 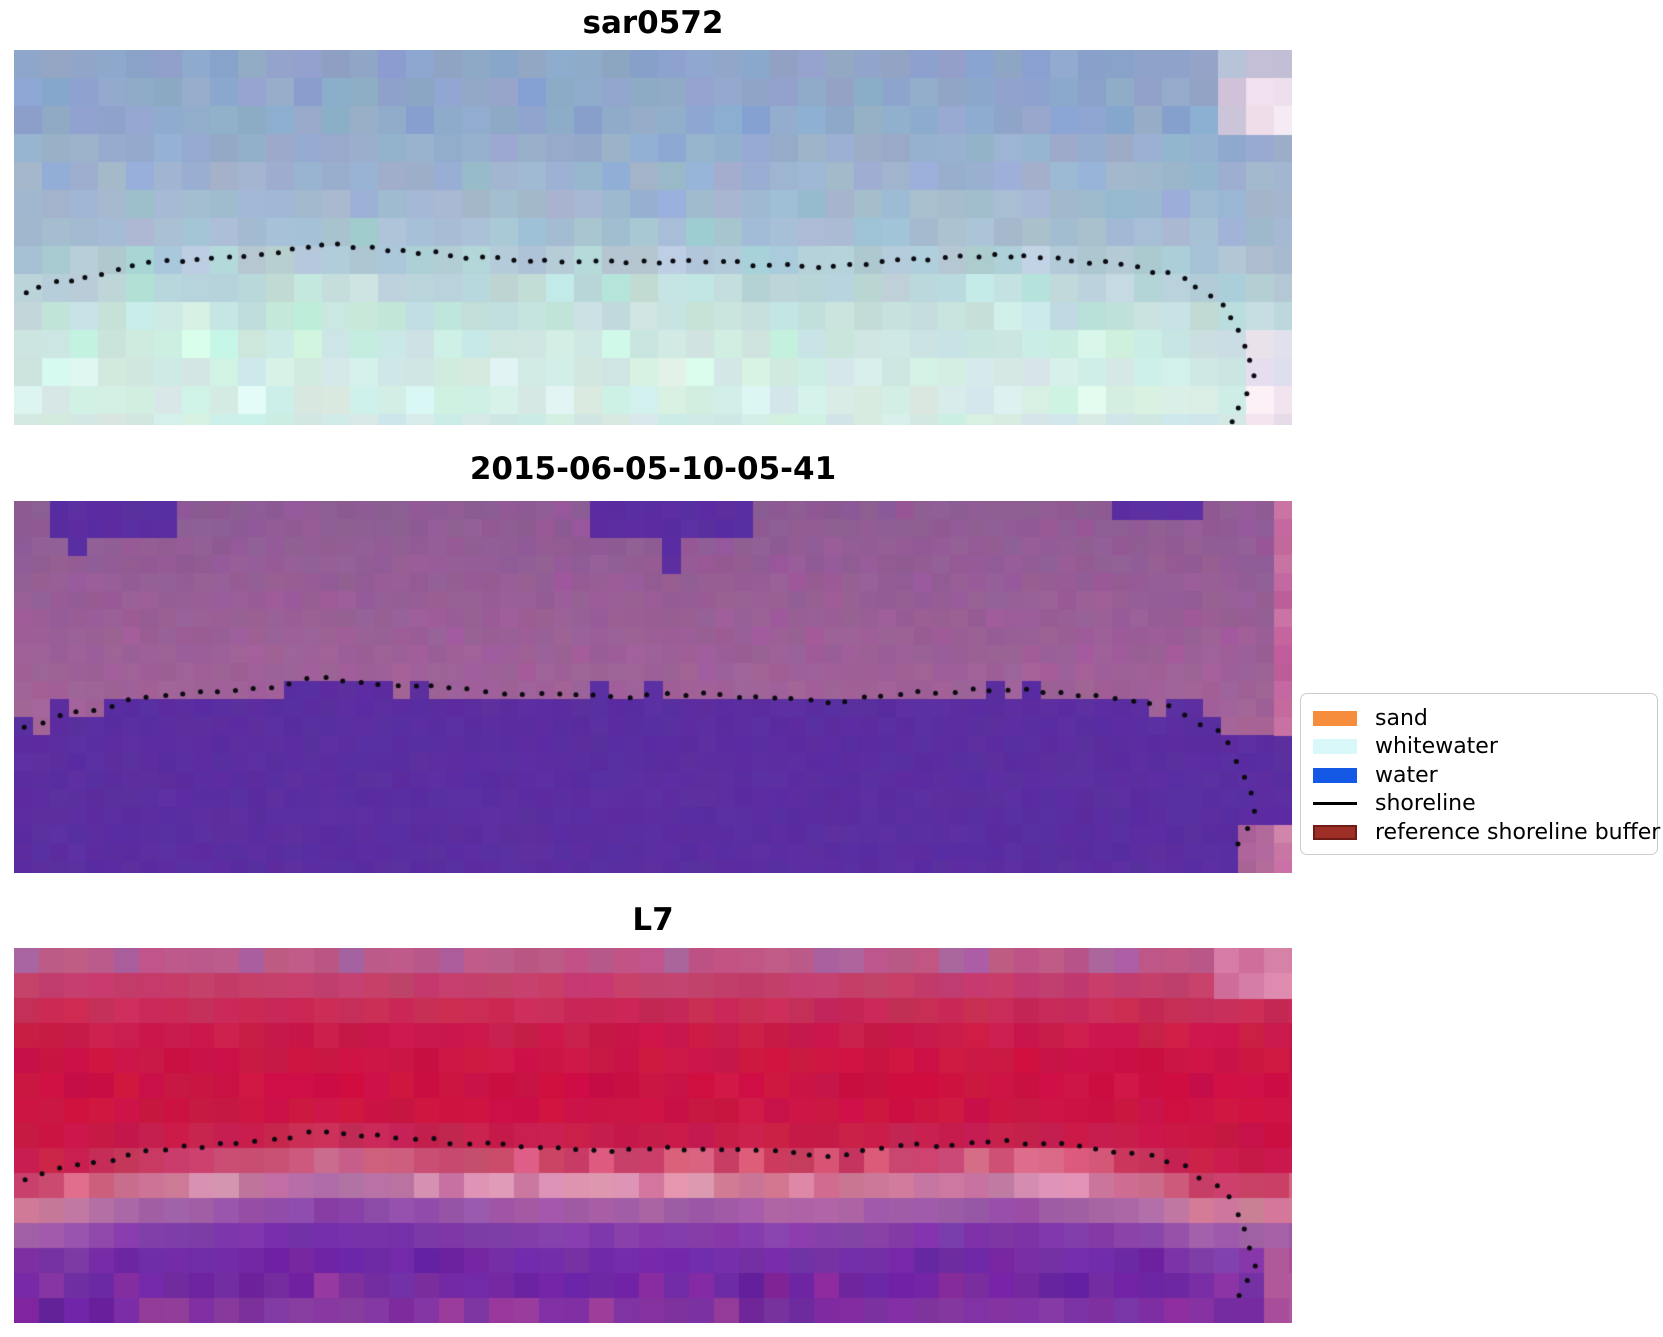 I want to click on legend-label: shoreline, so click(x=1425, y=803).